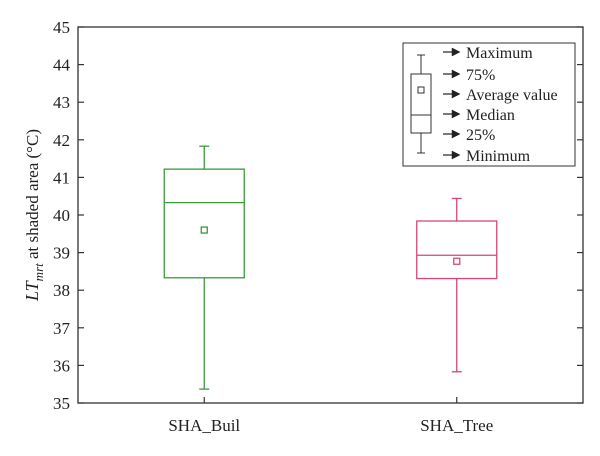 The width and height of the screenshot is (600, 456). I want to click on legend-item: 75%, so click(469, 75).